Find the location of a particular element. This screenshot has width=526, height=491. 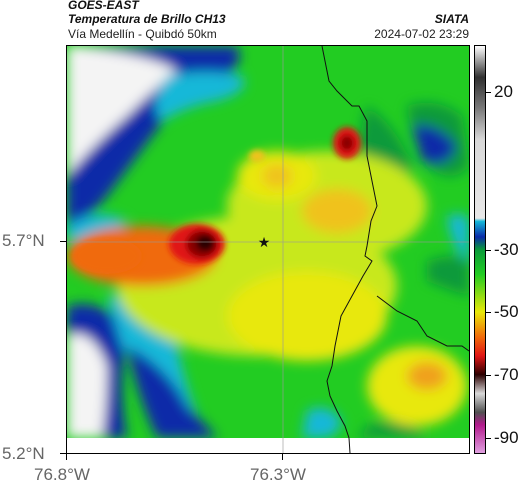

colorbar-tick-label: -90 is located at coordinates (506, 437).